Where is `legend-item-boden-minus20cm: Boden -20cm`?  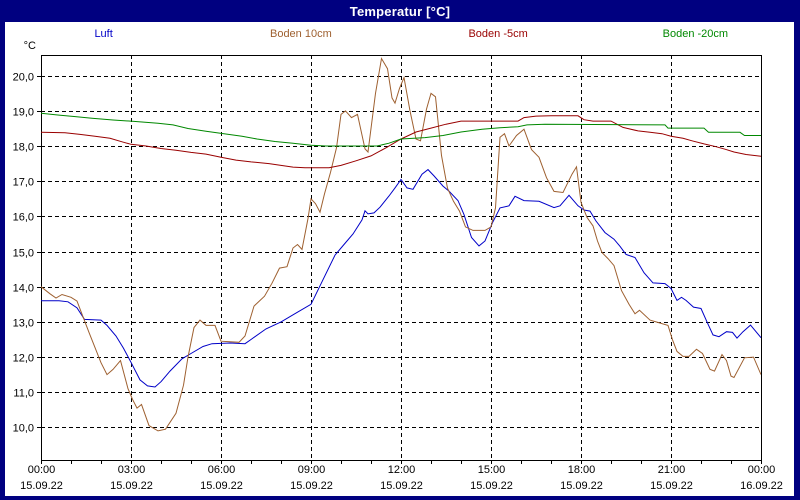 legend-item-boden-minus20cm: Boden -20cm is located at coordinates (695, 34).